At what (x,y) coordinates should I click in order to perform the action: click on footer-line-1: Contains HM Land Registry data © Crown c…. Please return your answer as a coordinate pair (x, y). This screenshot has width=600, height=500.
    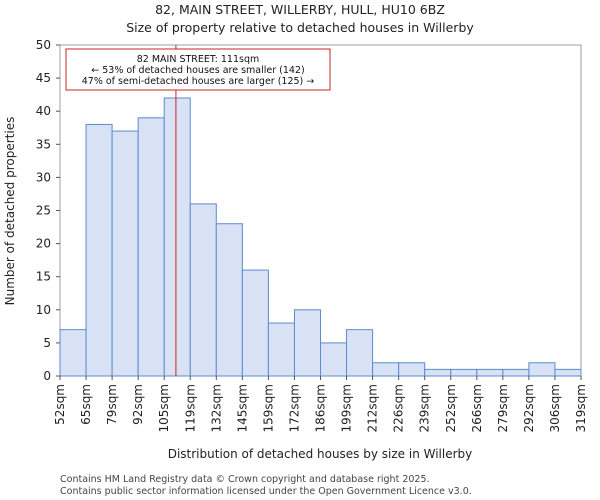
    Looking at the image, I should click on (245, 479).